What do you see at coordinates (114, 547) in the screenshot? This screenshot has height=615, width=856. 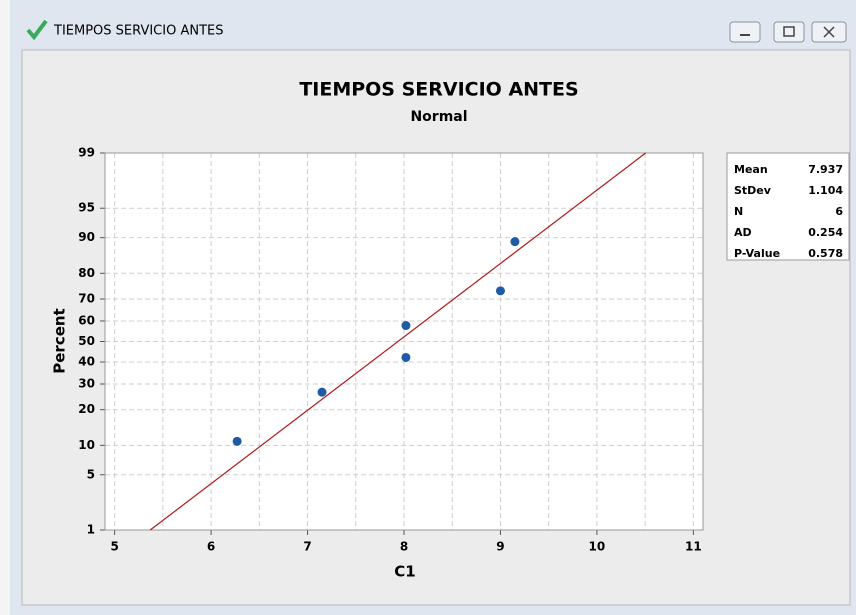 I see `x-tick-label: 5` at bounding box center [114, 547].